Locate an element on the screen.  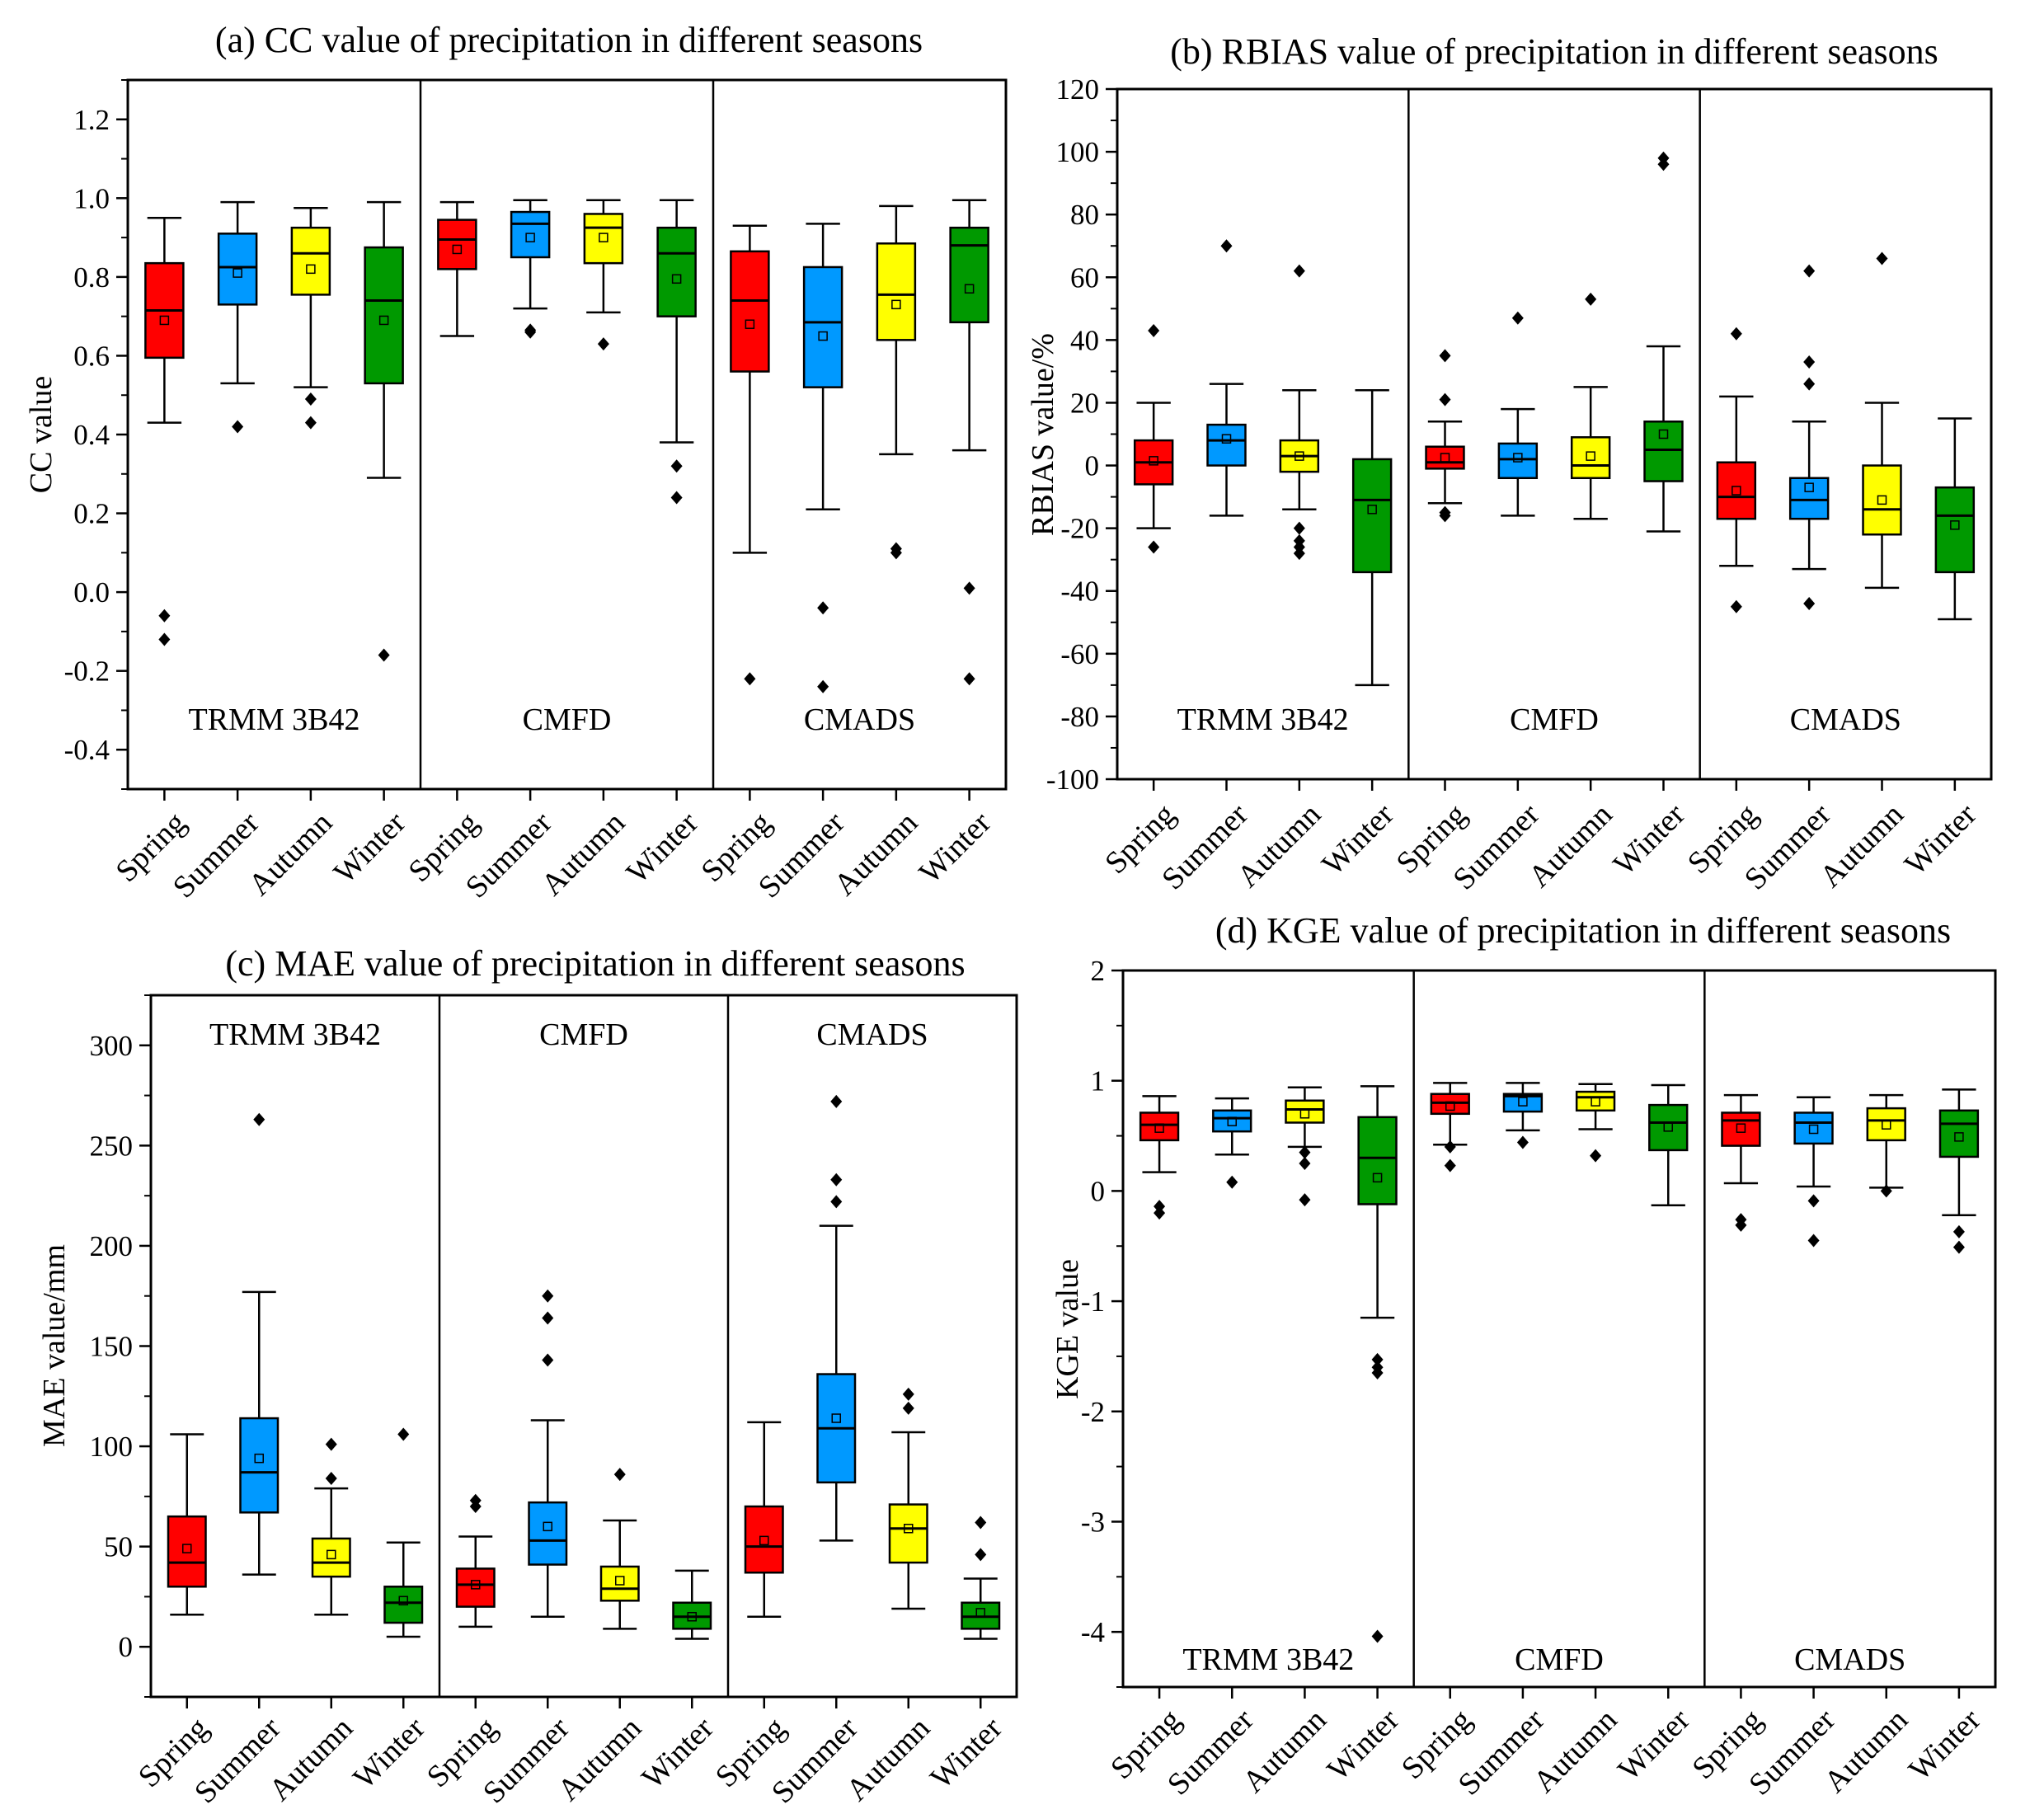
y-tick-label: 20 is located at coordinates (1084, 403).